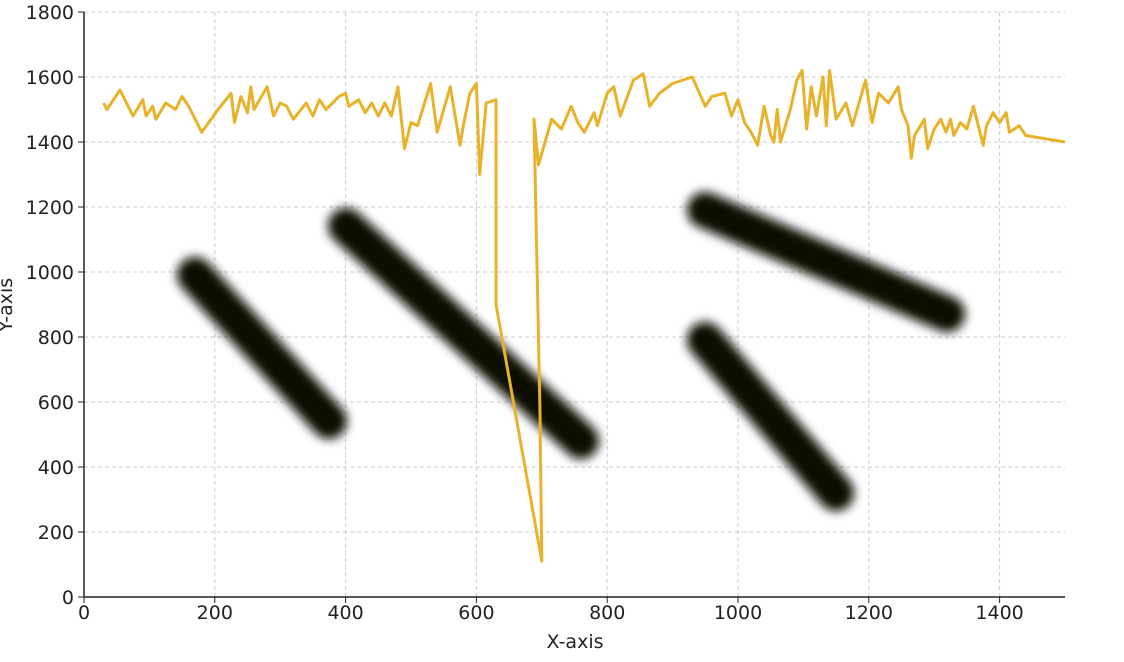 This screenshot has width=1124, height=662. I want to click on x-tick-label: 200, so click(215, 613).